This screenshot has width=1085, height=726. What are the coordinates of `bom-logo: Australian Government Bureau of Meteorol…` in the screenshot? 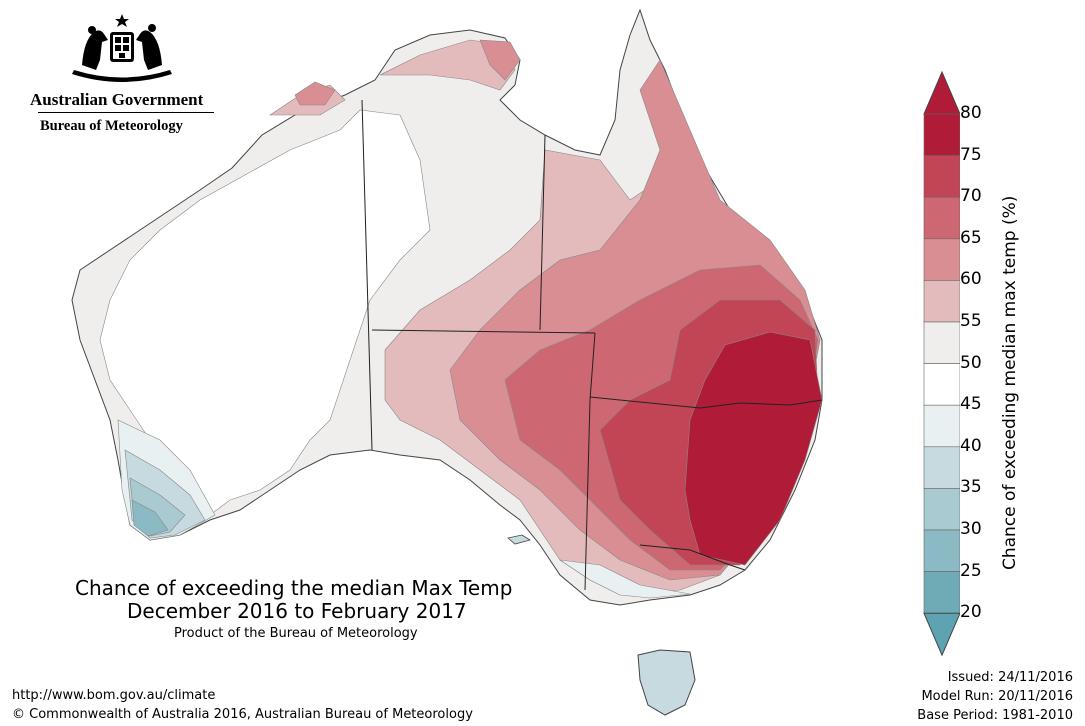 It's located at (122, 75).